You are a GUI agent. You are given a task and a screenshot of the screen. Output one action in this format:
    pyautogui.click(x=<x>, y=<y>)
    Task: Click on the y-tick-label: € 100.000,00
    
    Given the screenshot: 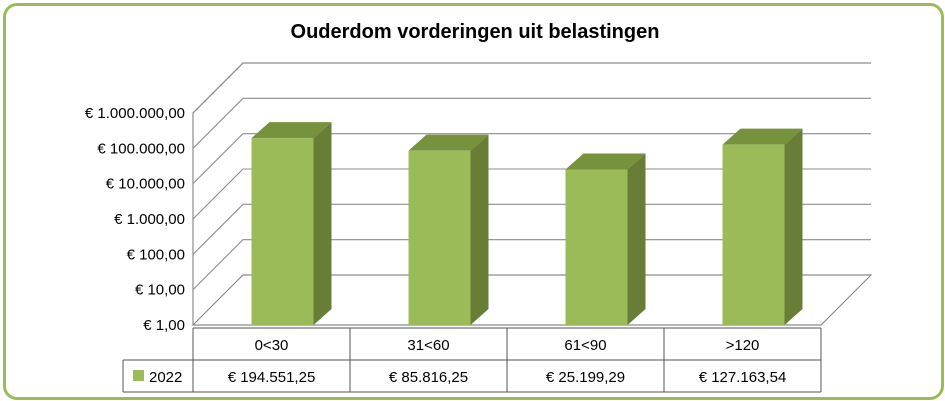 What is the action you would take?
    pyautogui.click(x=141, y=148)
    